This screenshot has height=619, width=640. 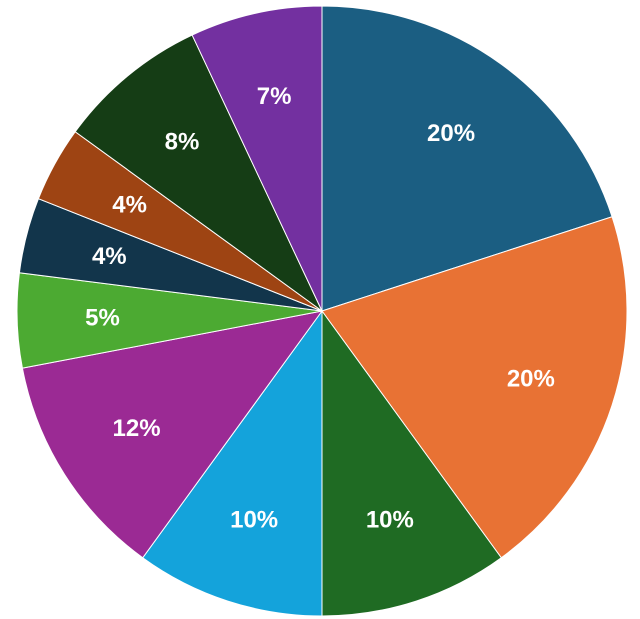 I want to click on slice-label-1: 20%, so click(x=451, y=133).